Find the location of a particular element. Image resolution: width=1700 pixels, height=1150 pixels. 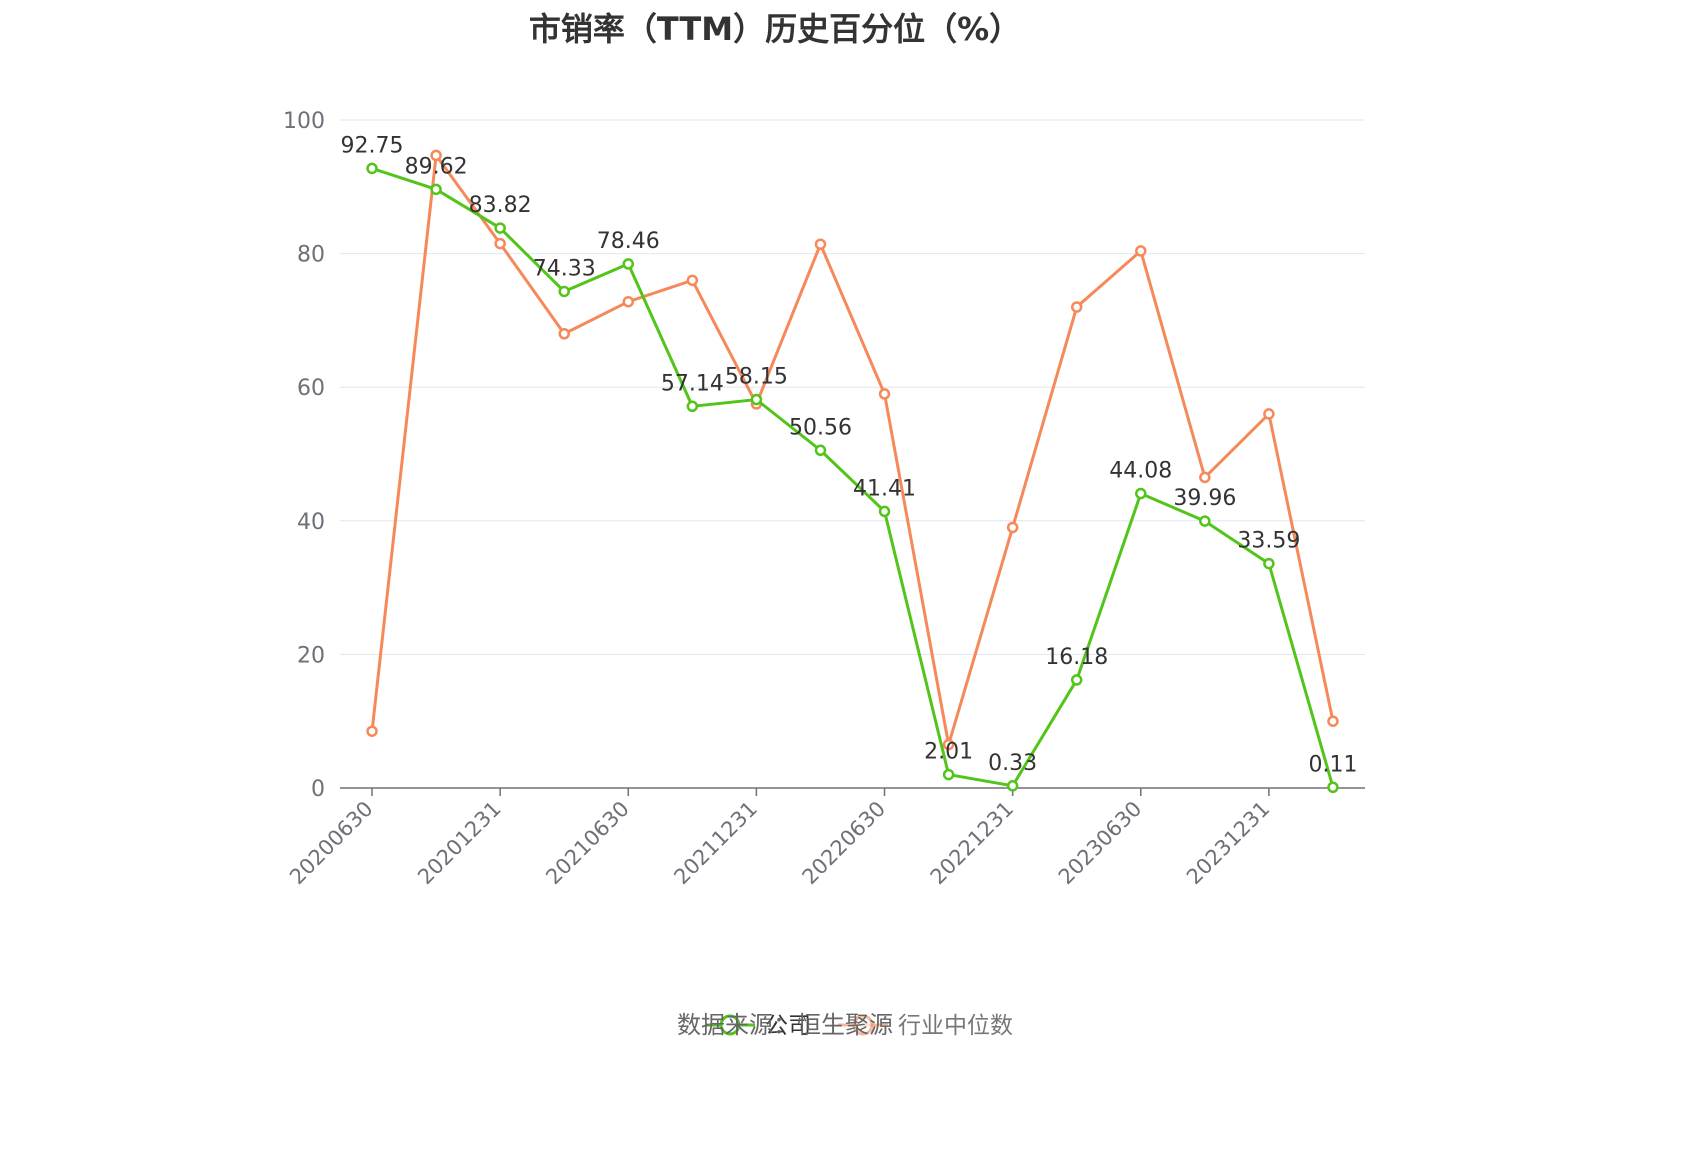

x-tick-label: 20220630 is located at coordinates (844, 843).